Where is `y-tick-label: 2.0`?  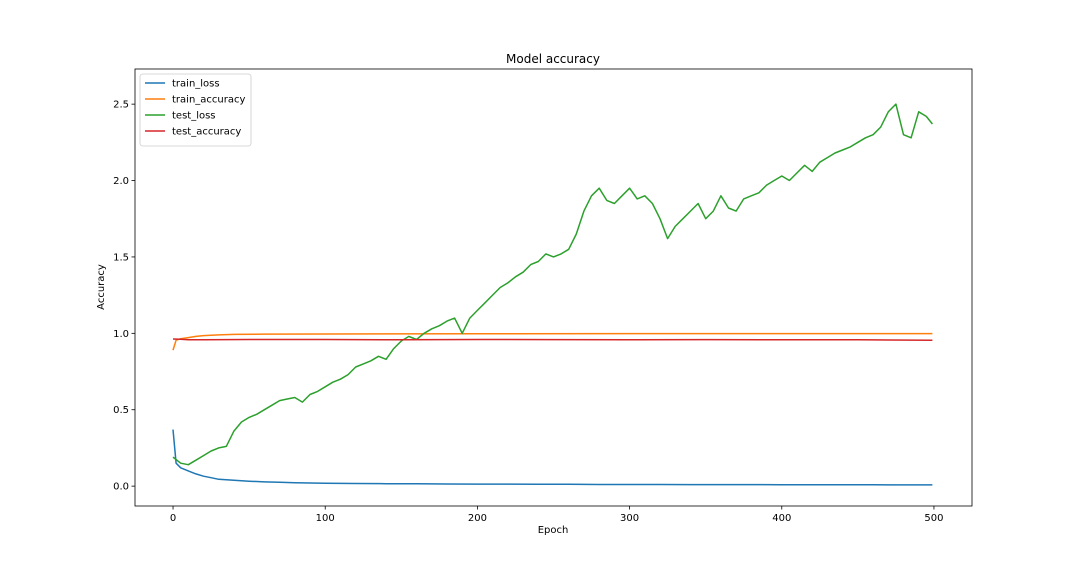
y-tick-label: 2.0 is located at coordinates (121, 181).